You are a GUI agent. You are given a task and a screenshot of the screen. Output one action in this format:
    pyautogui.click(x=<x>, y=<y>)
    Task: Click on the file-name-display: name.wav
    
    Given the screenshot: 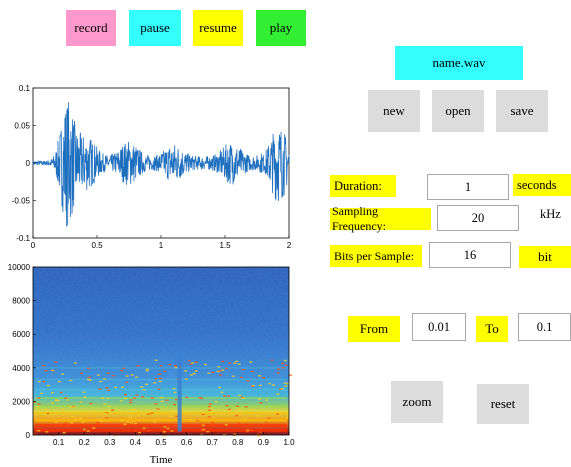 What is the action you would take?
    pyautogui.click(x=459, y=63)
    